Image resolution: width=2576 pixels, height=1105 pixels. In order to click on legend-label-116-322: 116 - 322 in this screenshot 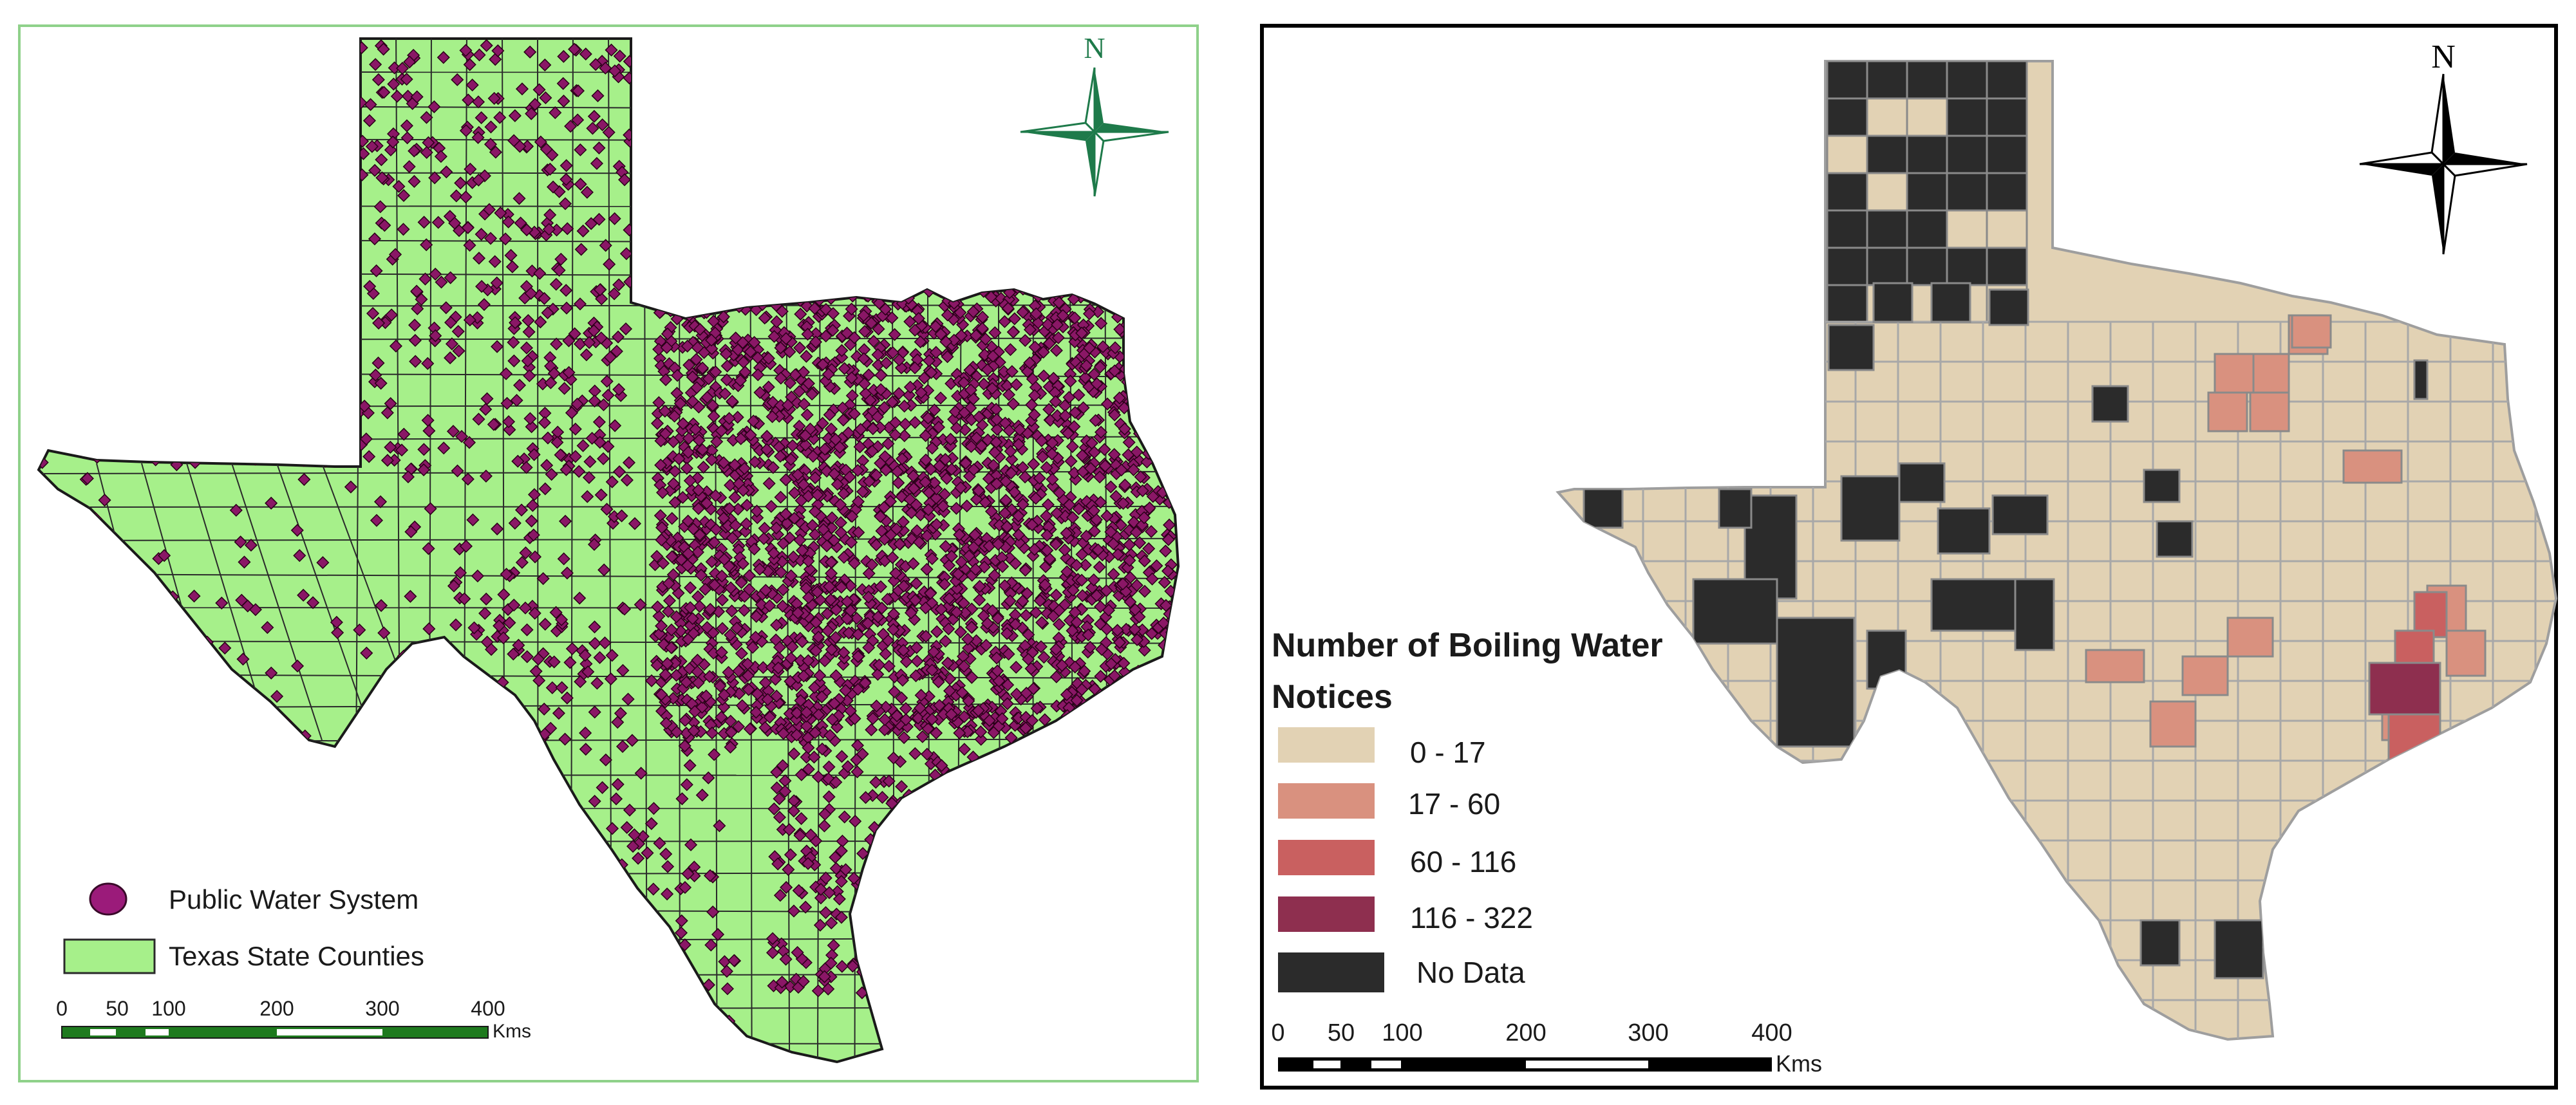, I will do `click(1471, 917)`.